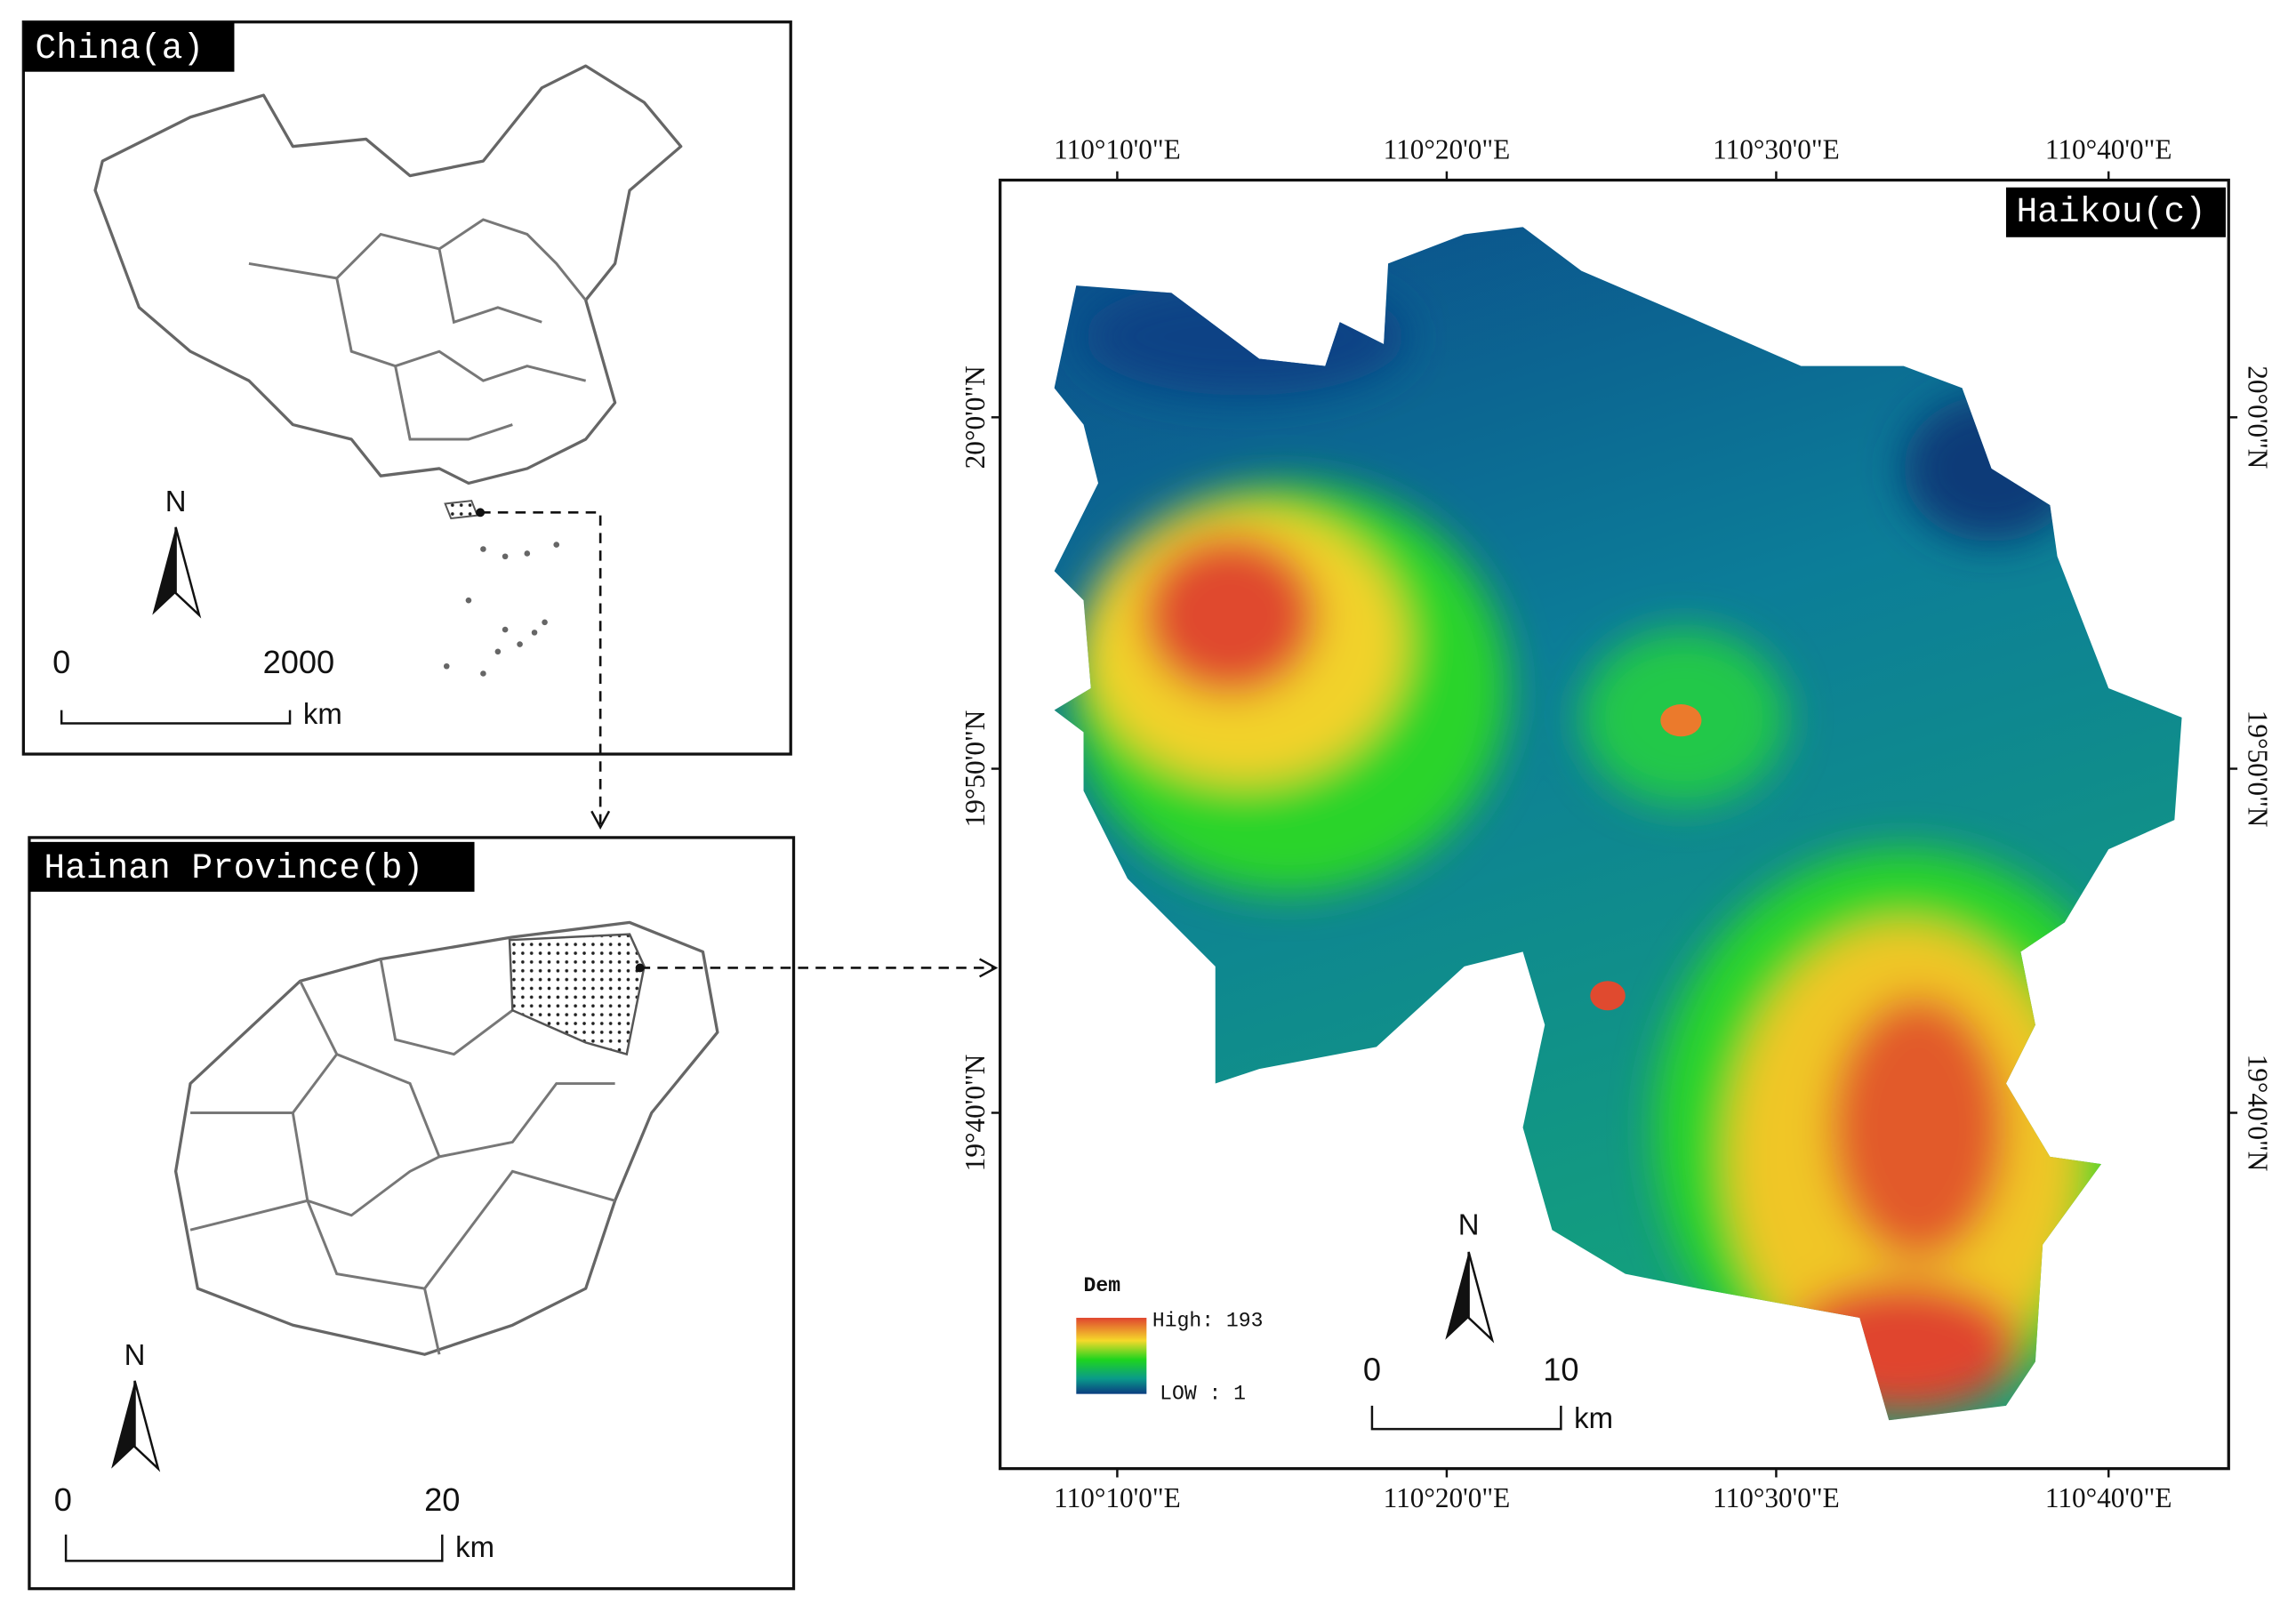  Describe the element at coordinates (461, 509) in the screenshot. I see `hainan-marker` at that location.